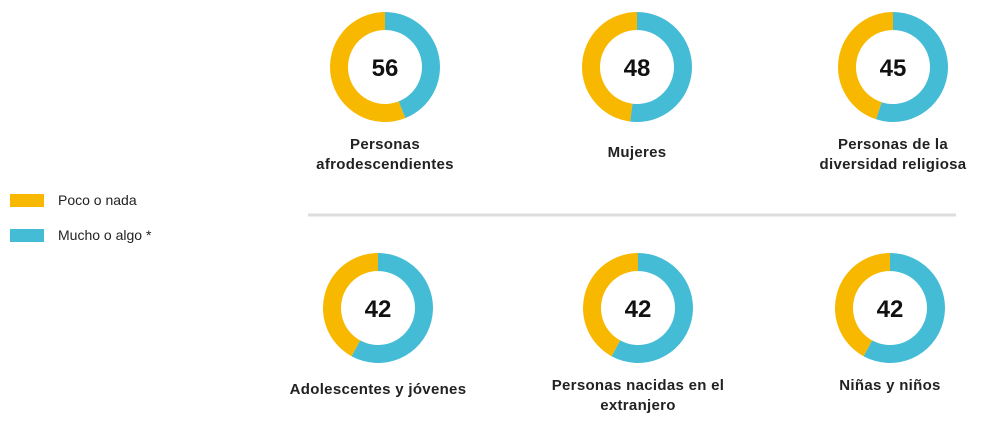 Image resolution: width=982 pixels, height=421 pixels. I want to click on category-label: Personas afrodescendientes, so click(385, 154).